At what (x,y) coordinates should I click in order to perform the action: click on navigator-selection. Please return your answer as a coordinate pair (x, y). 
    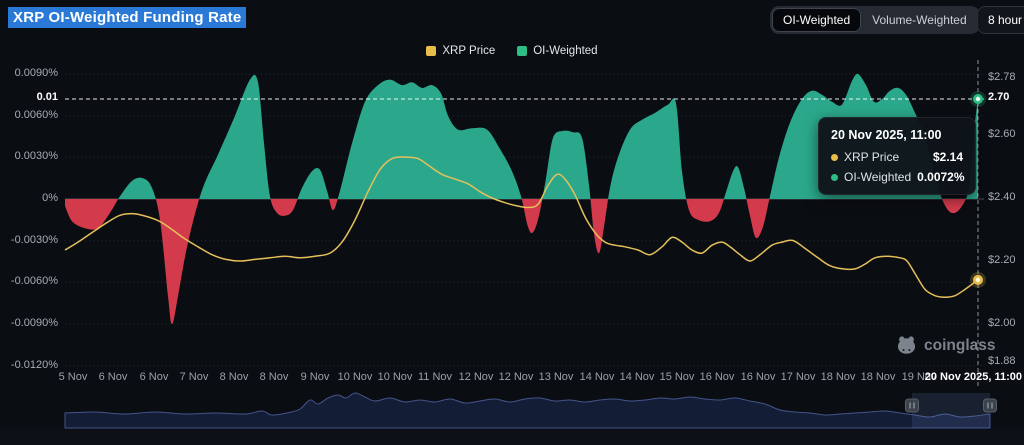
    Looking at the image, I should click on (951, 410).